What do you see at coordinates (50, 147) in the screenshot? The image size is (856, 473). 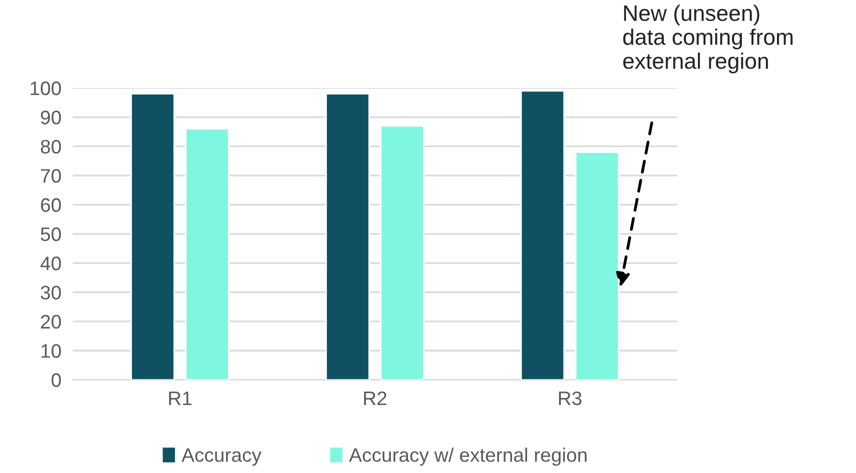 I see `y-tick-label: 80` at bounding box center [50, 147].